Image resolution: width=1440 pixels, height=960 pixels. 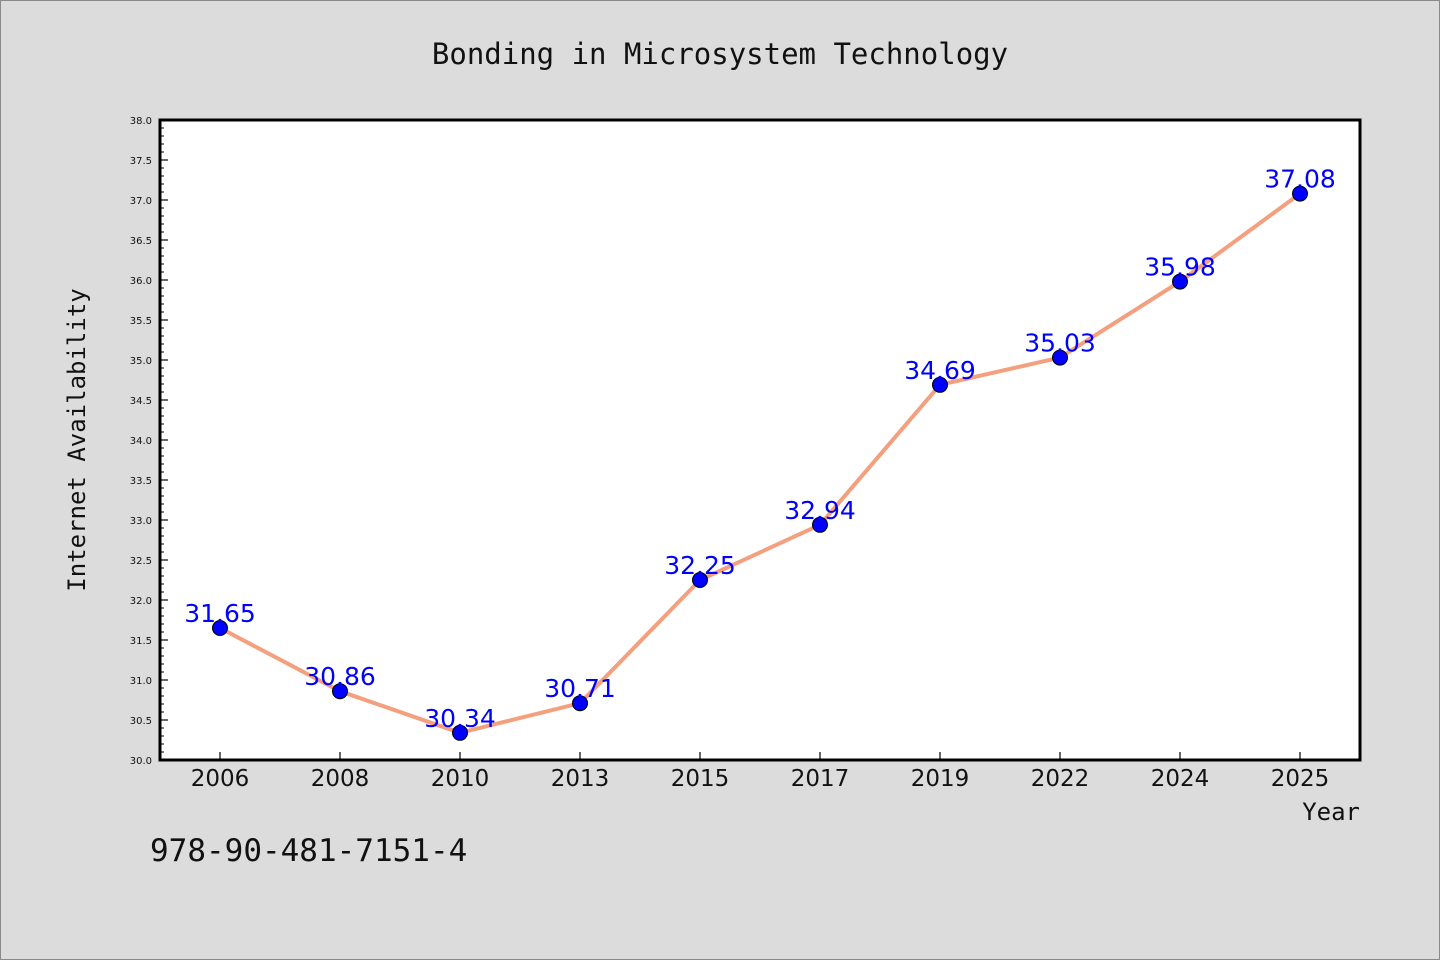 What do you see at coordinates (141, 681) in the screenshot?
I see `y-tick-label: 31.0` at bounding box center [141, 681].